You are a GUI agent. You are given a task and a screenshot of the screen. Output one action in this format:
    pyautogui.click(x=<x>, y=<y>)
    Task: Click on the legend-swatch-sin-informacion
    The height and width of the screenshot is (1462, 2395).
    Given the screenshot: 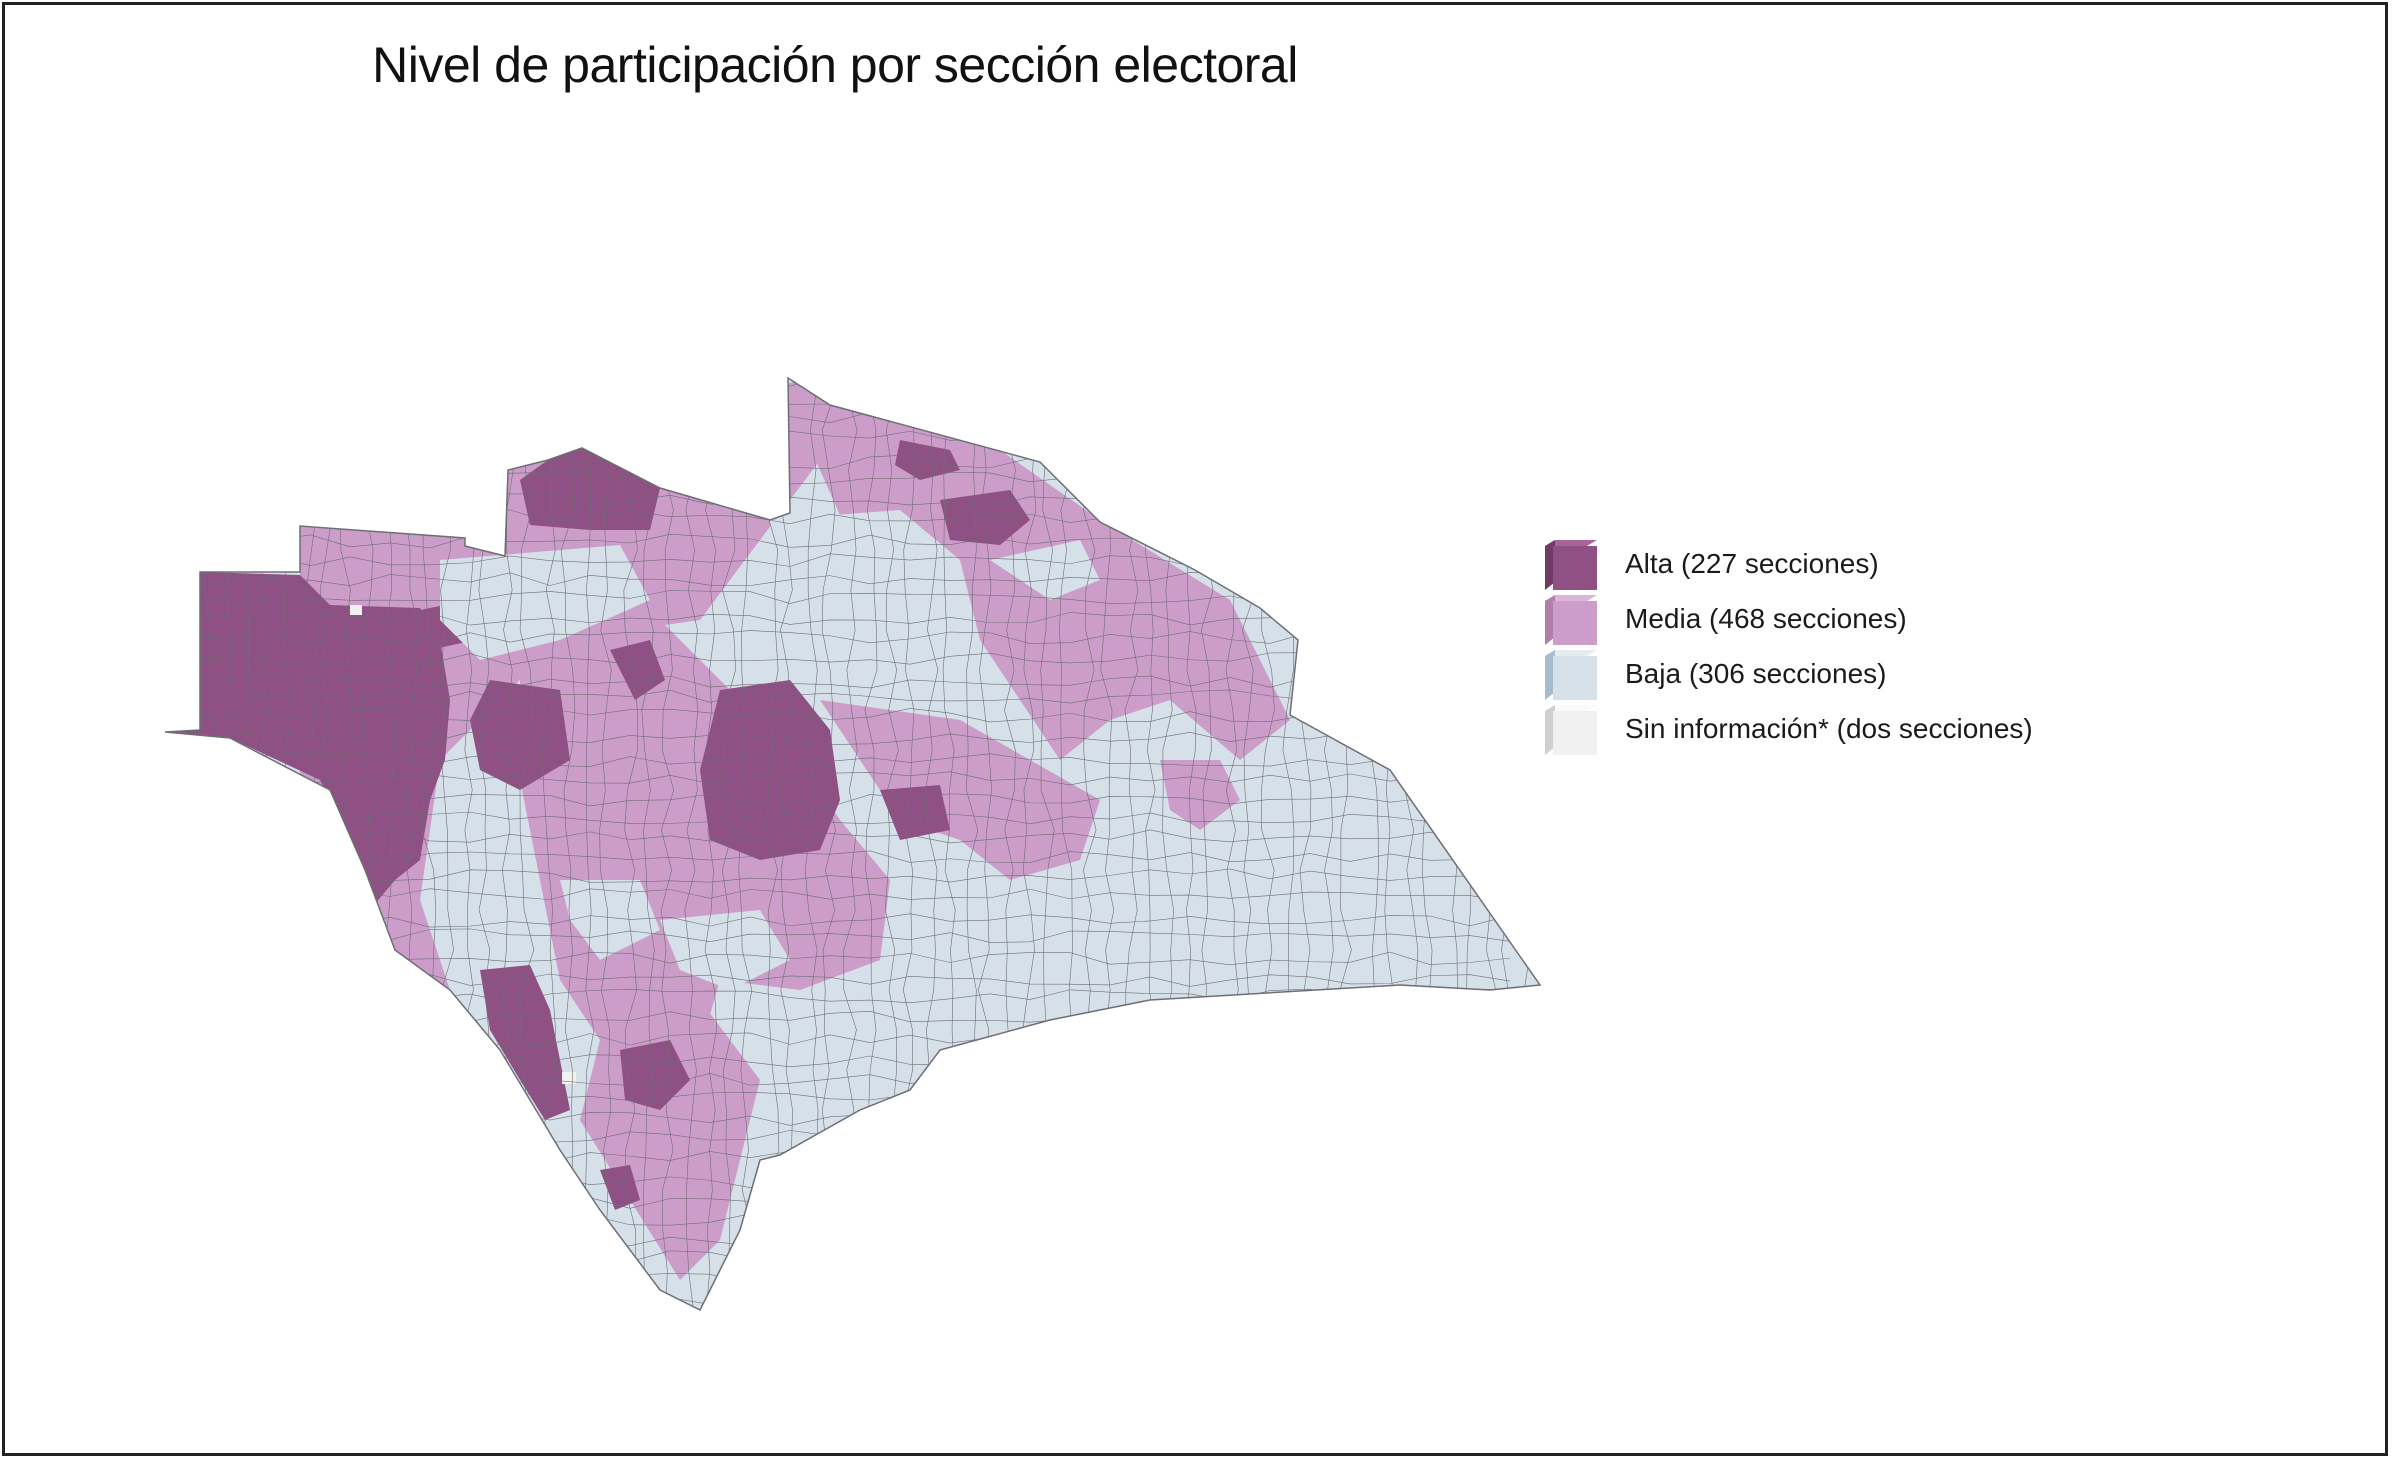 What is the action you would take?
    pyautogui.click(x=1571, y=730)
    